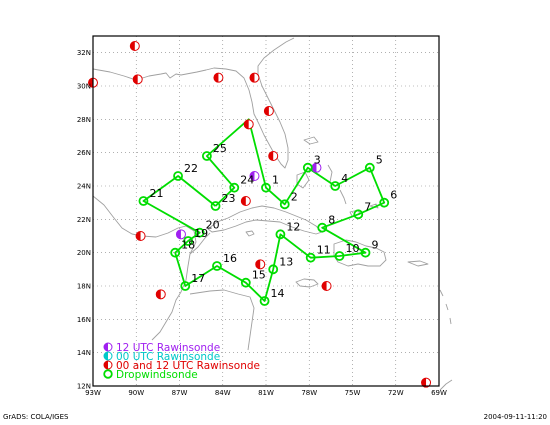  Describe the element at coordinates (144, 268) in the screenshot. I see `mexico-central-america-coastline` at that location.